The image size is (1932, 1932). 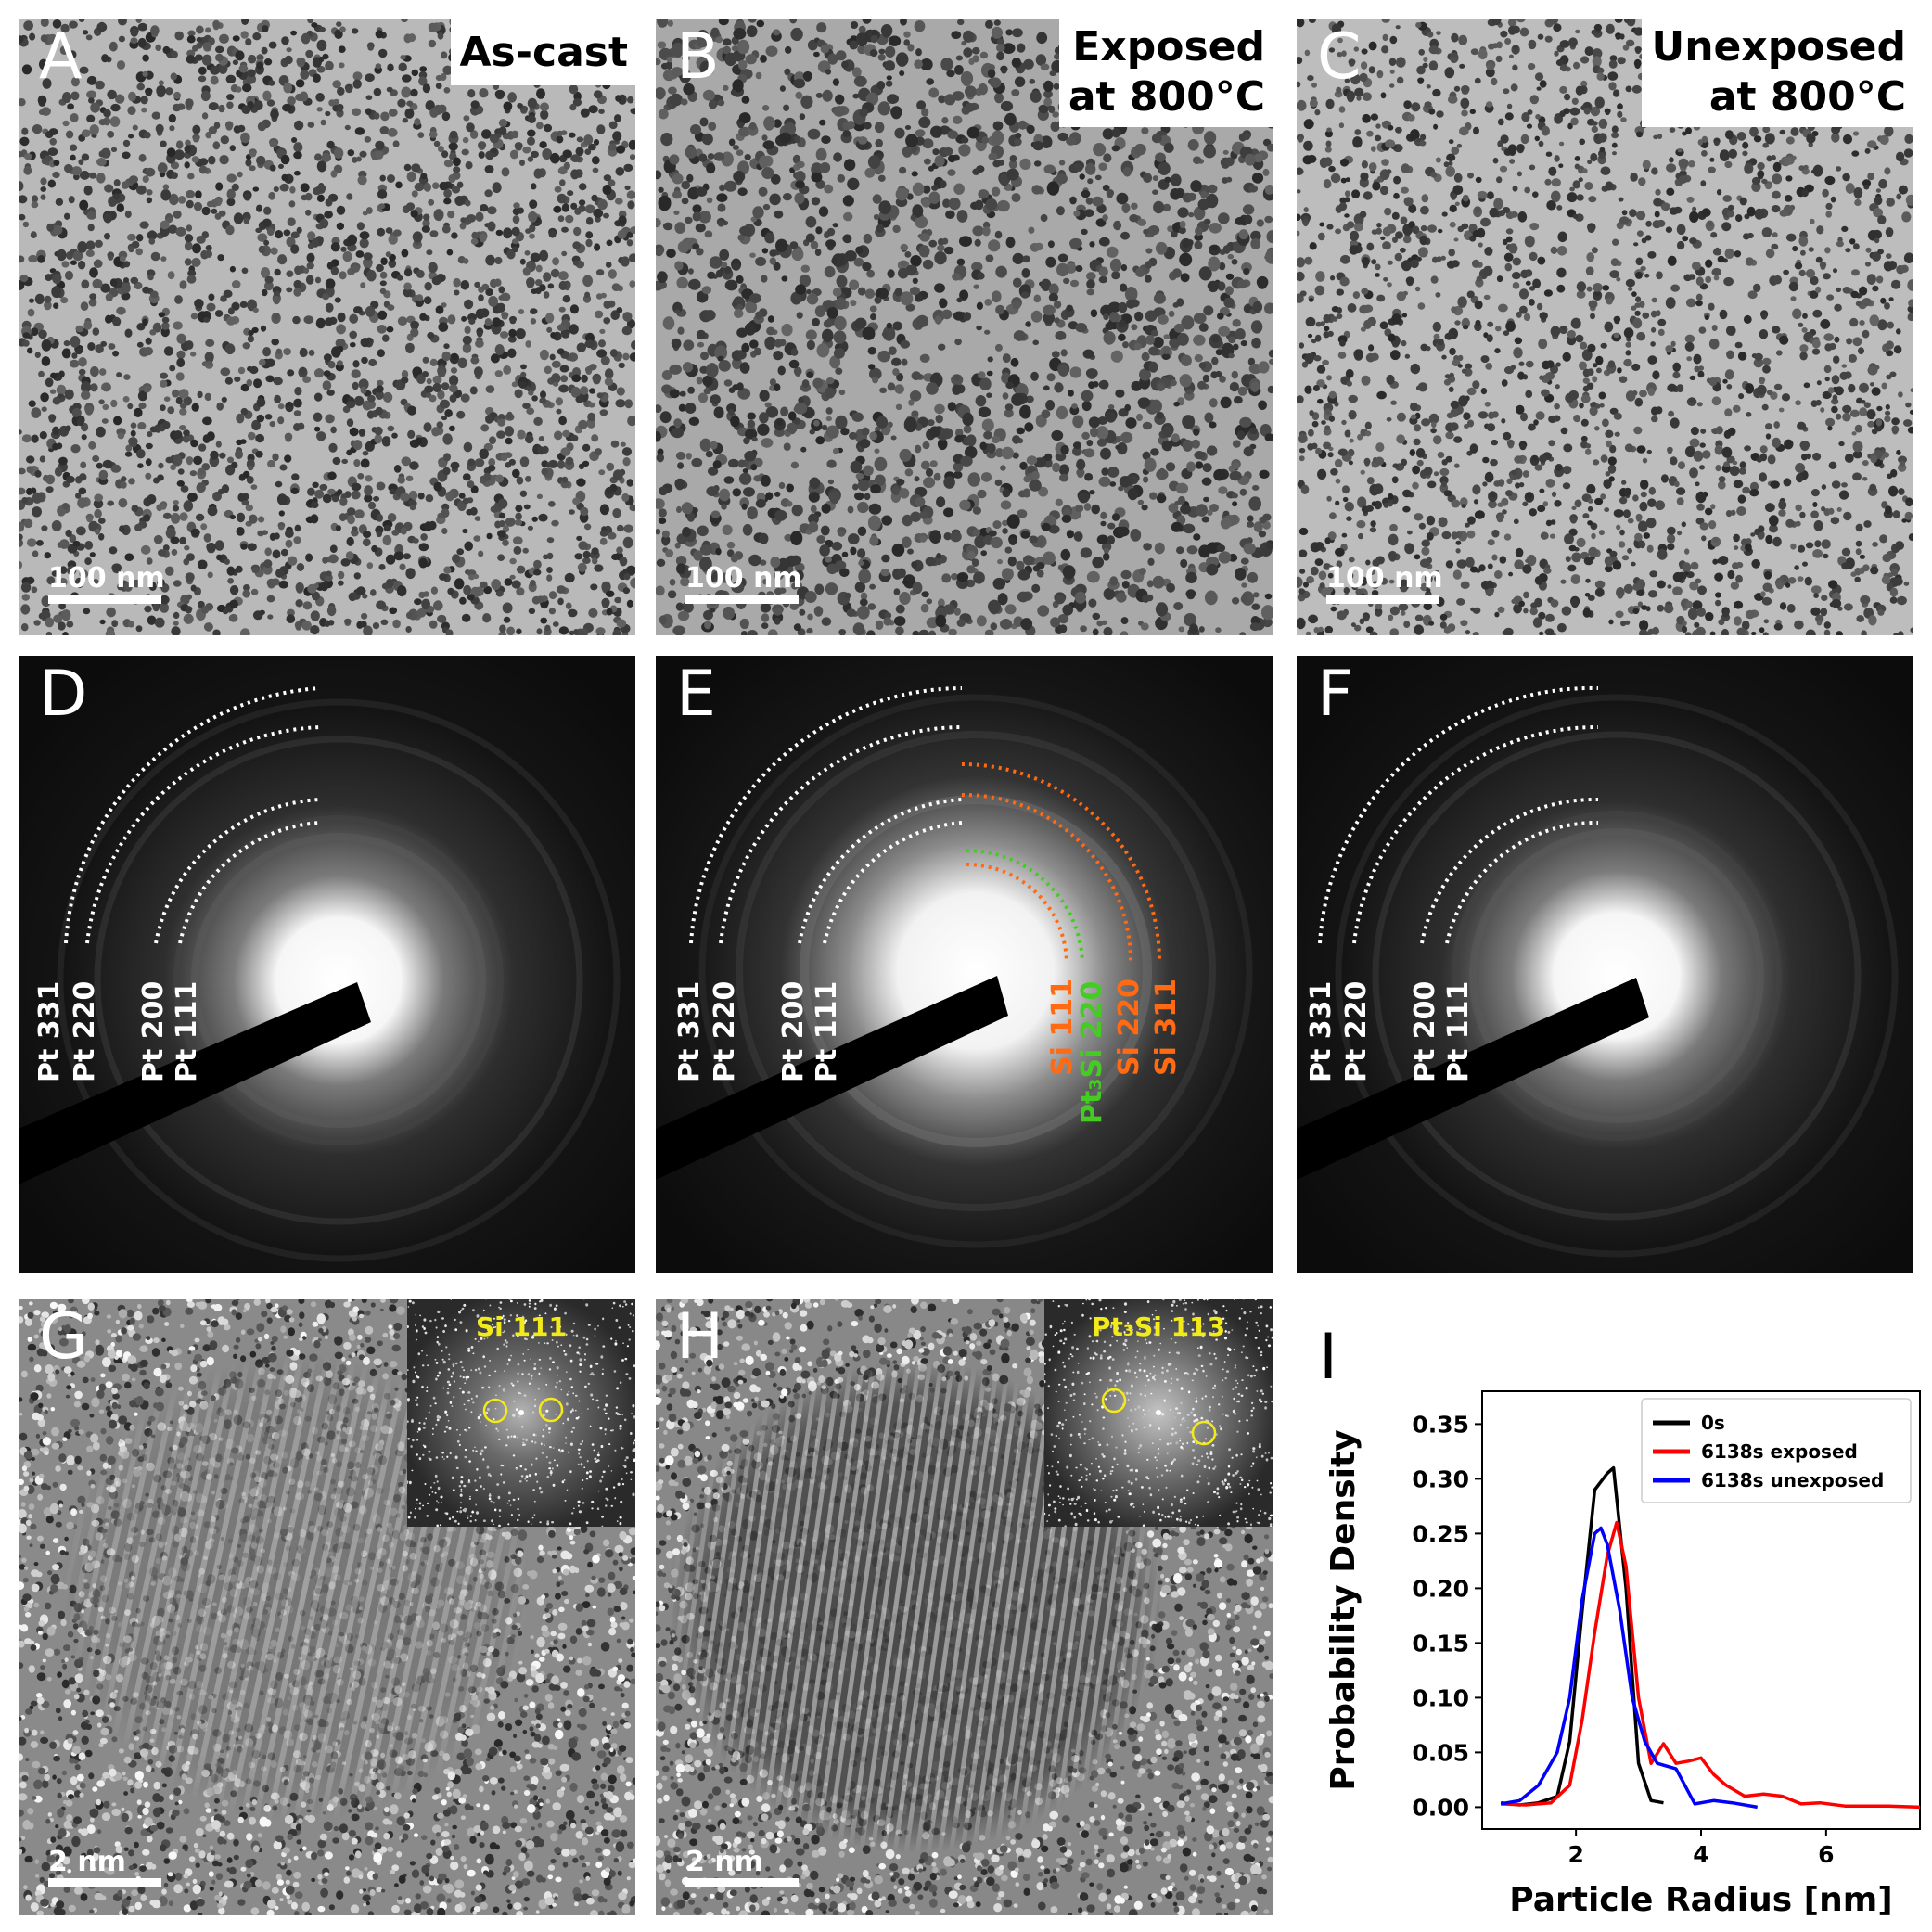 What do you see at coordinates (1605, 327) in the screenshot?
I see `tem-image-unexposed: C Unexposed at 800°C 100 nm` at bounding box center [1605, 327].